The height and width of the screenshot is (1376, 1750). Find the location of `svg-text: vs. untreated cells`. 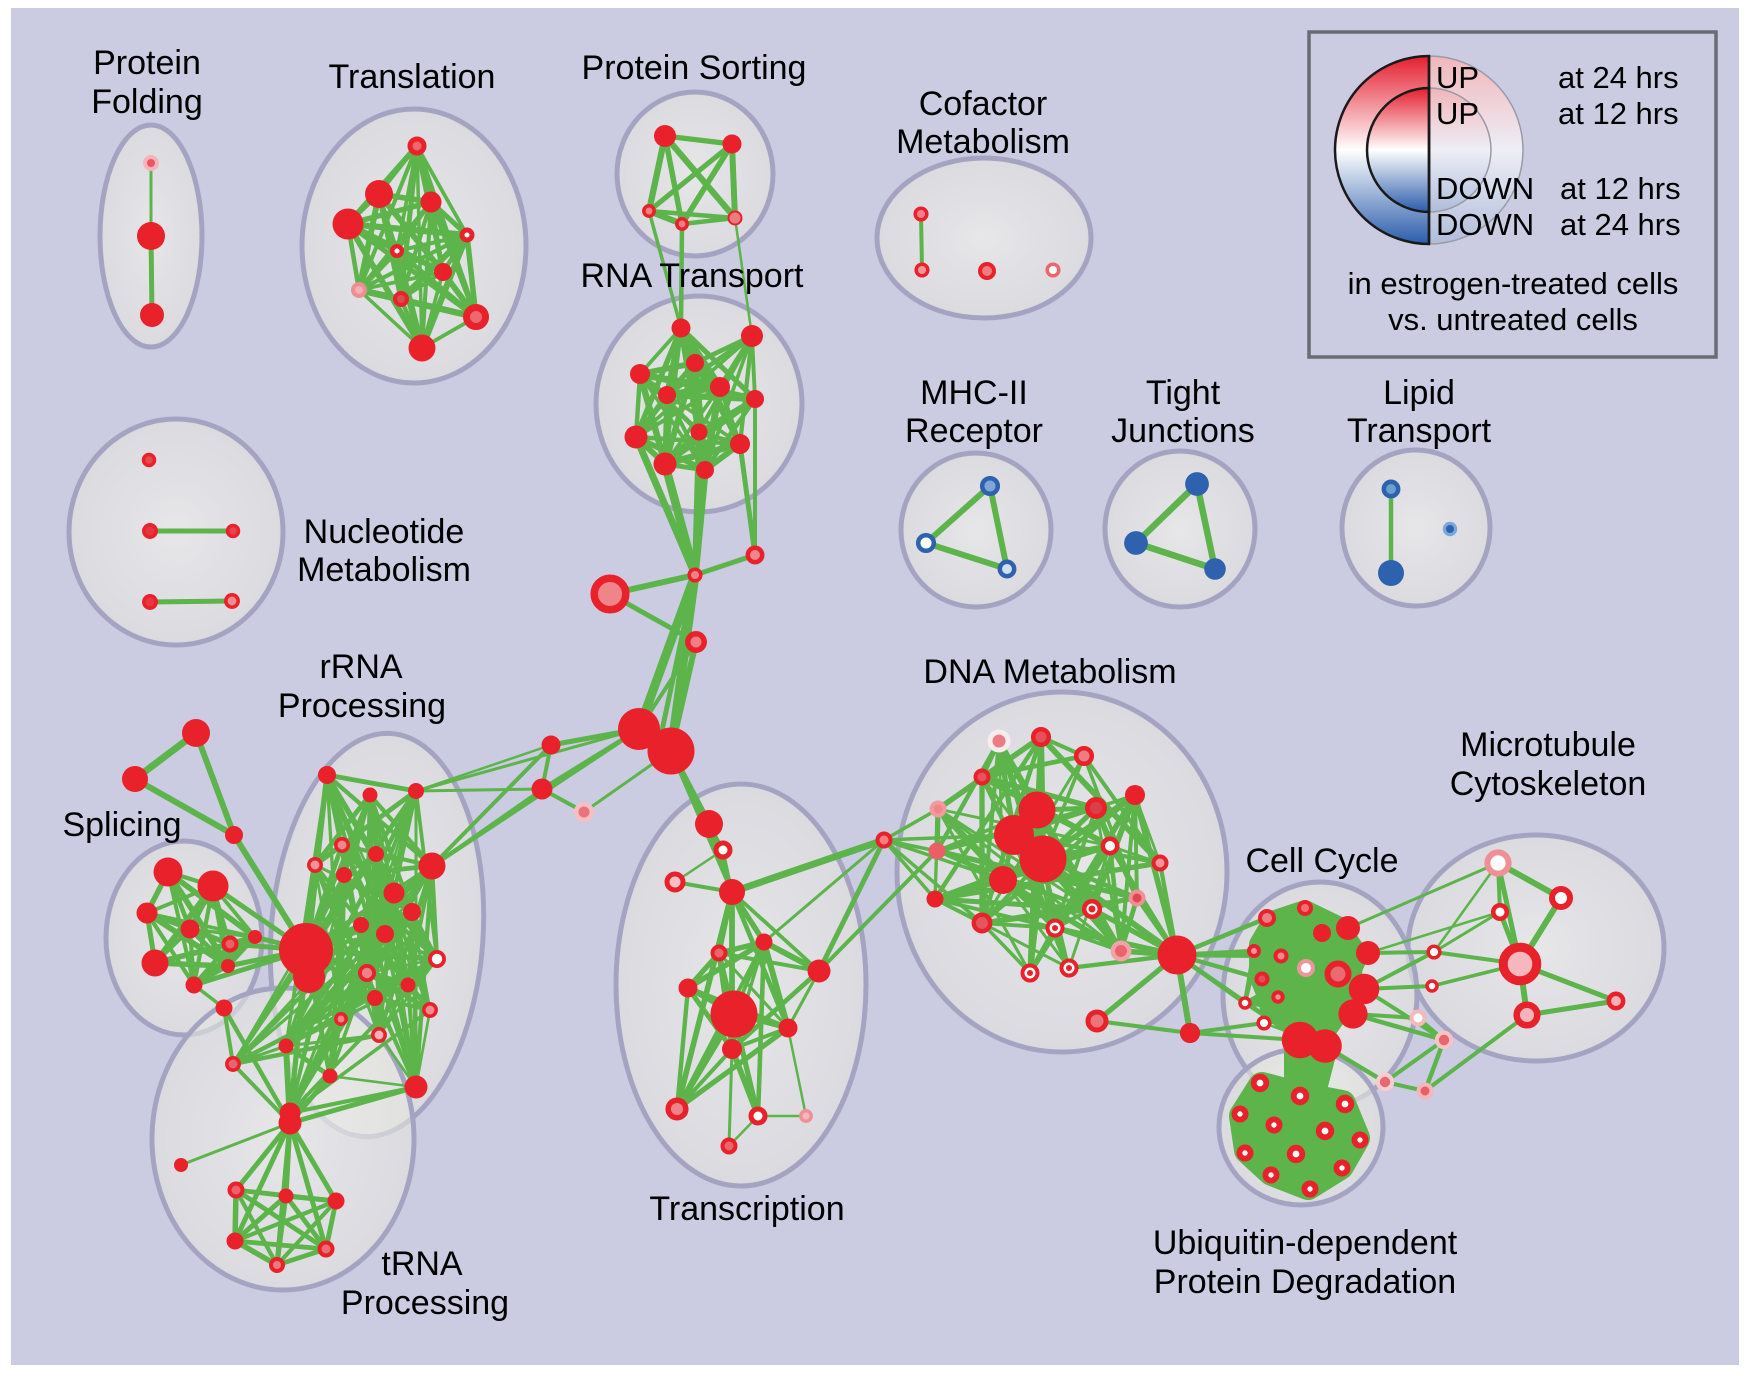

svg-text: vs. untreated cells is located at coordinates (1513, 319).